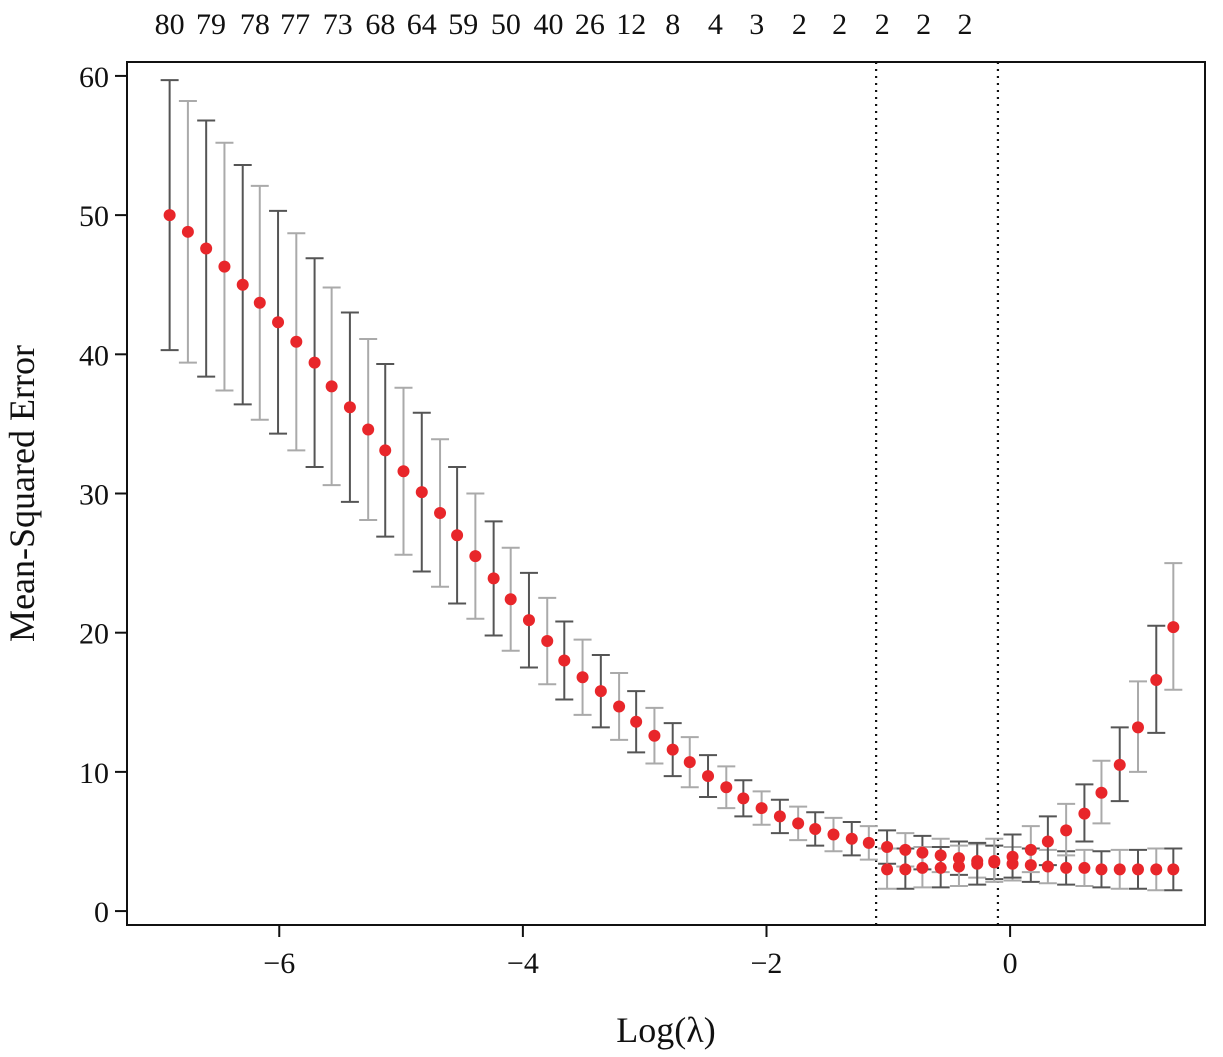 The height and width of the screenshot is (1057, 1223). Describe the element at coordinates (422, 24) in the screenshot. I see `top-axis-label: 64` at that location.